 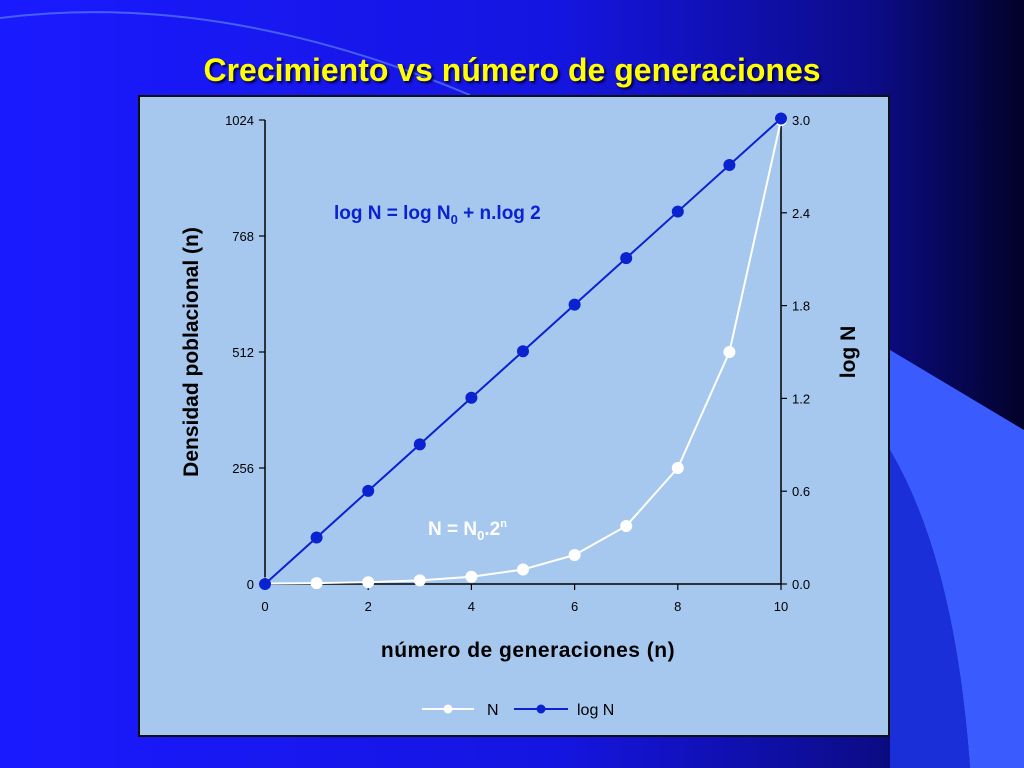 What do you see at coordinates (801, 306) in the screenshot?
I see `right-y-tick-label: 1.8` at bounding box center [801, 306].